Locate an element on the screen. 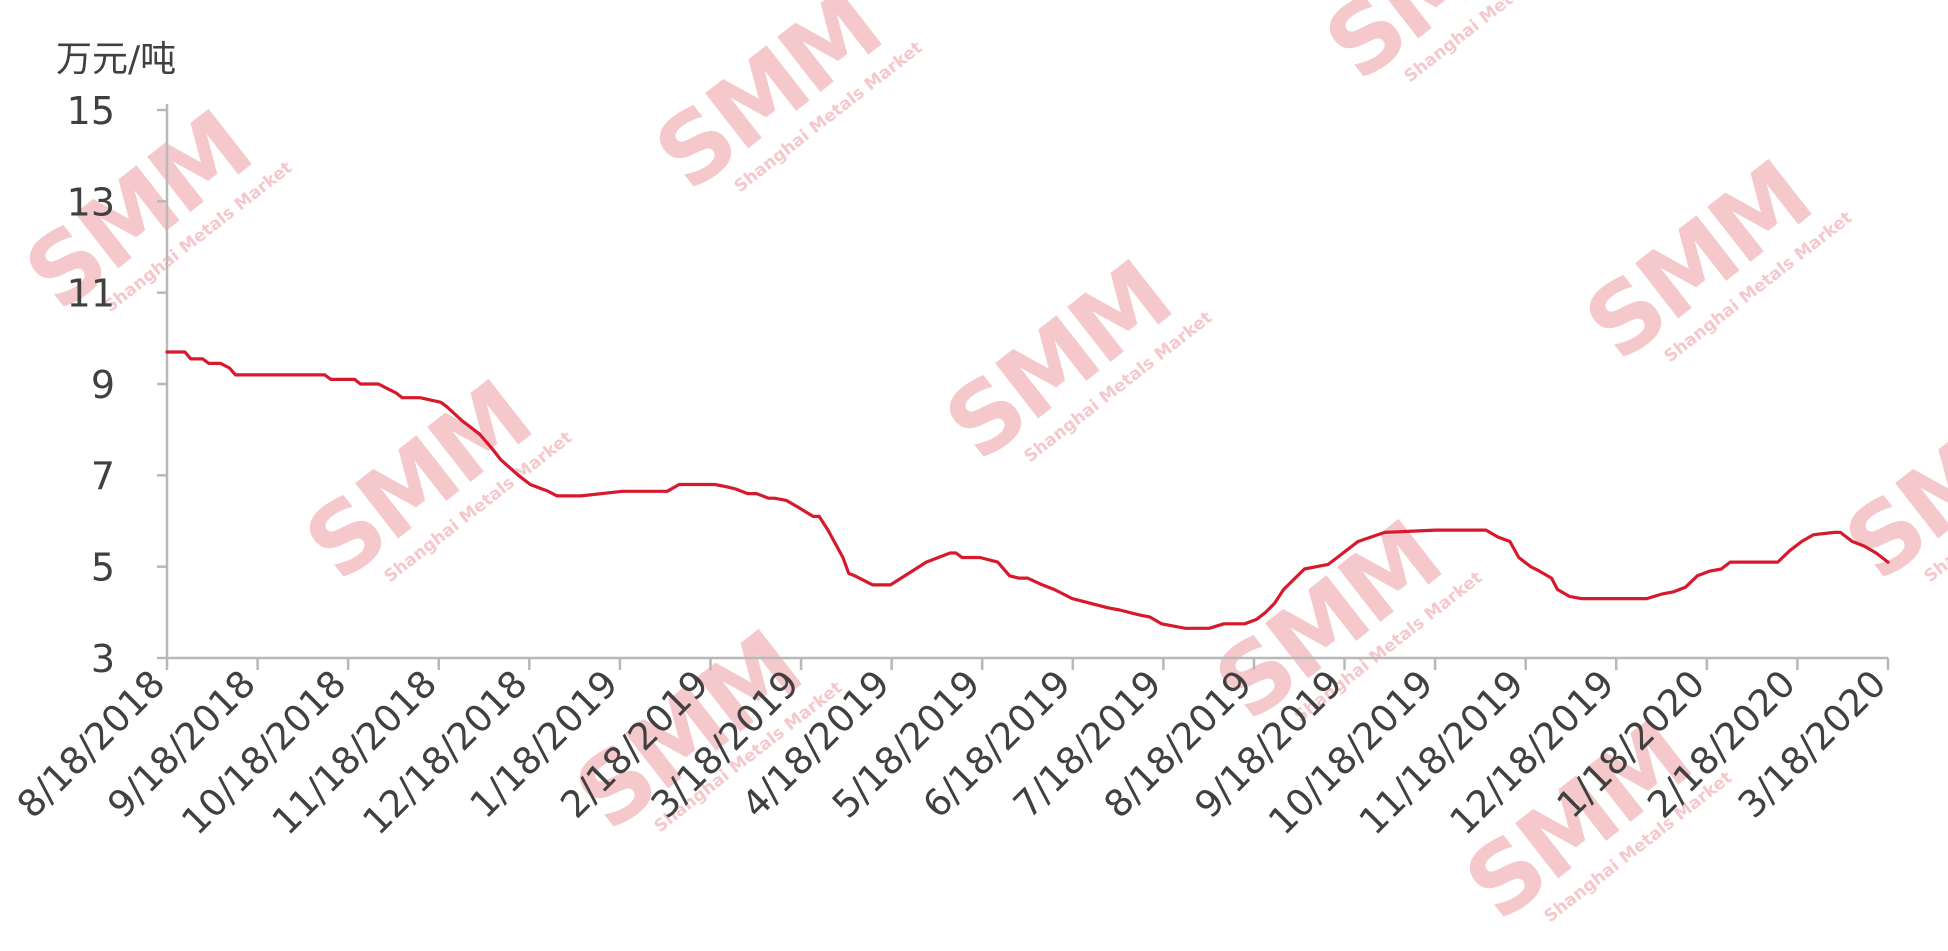  y-tick-label: 3 is located at coordinates (103, 659).